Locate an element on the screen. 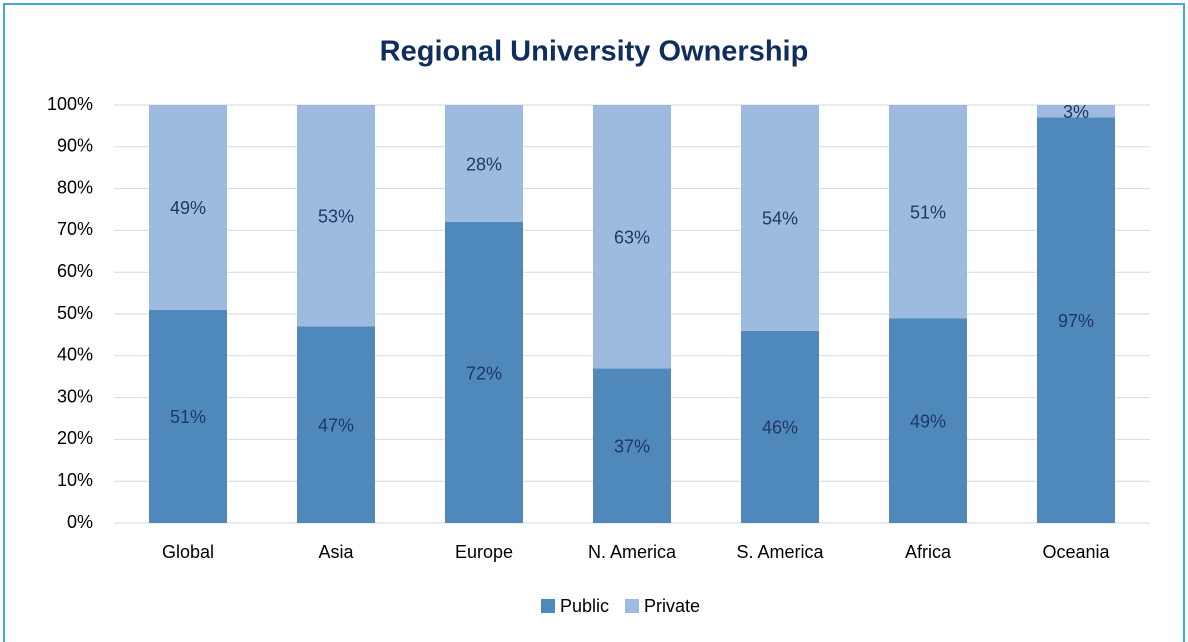 The image size is (1188, 642). y-tick-label: 100% is located at coordinates (70, 104).